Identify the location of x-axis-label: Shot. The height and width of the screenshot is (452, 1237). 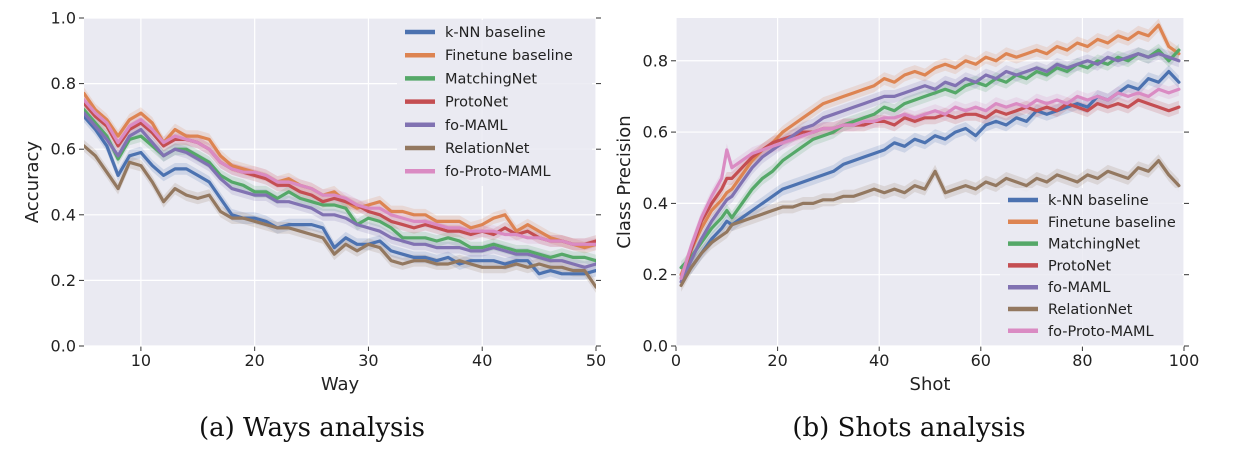
(930, 384).